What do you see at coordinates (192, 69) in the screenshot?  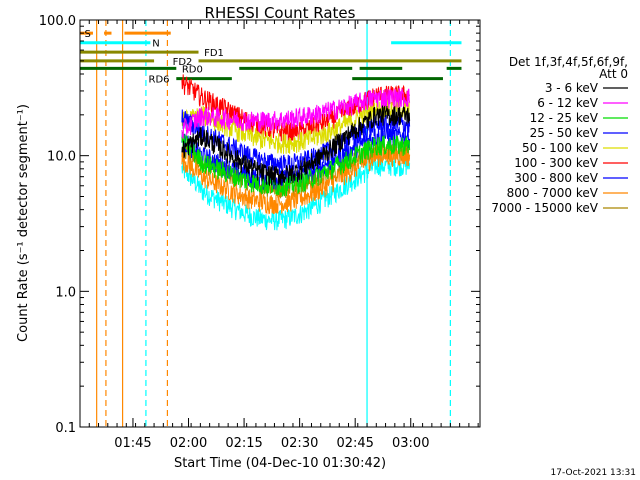 I see `flag-label-rd0: RD0` at bounding box center [192, 69].